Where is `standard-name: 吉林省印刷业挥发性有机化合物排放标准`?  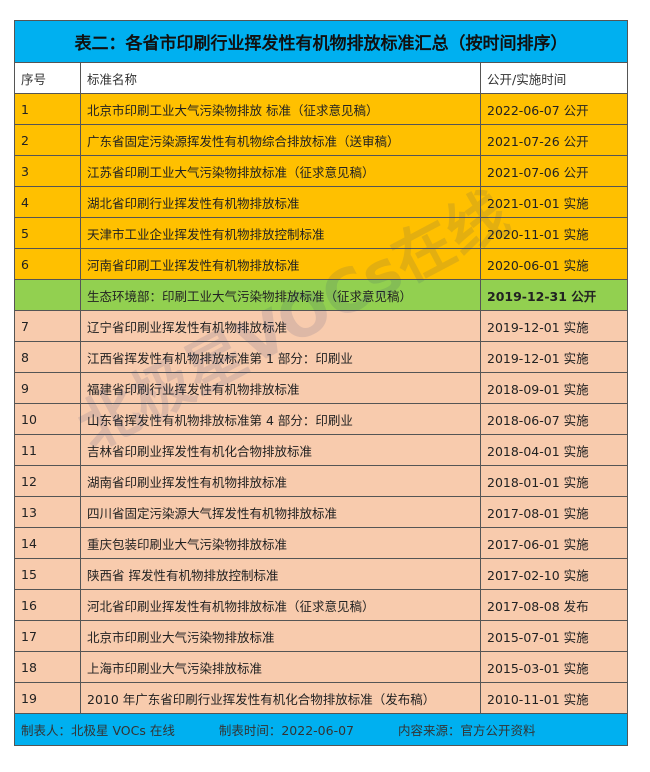 standard-name: 吉林省印刷业挥发性有机化合物排放标准 is located at coordinates (280, 450).